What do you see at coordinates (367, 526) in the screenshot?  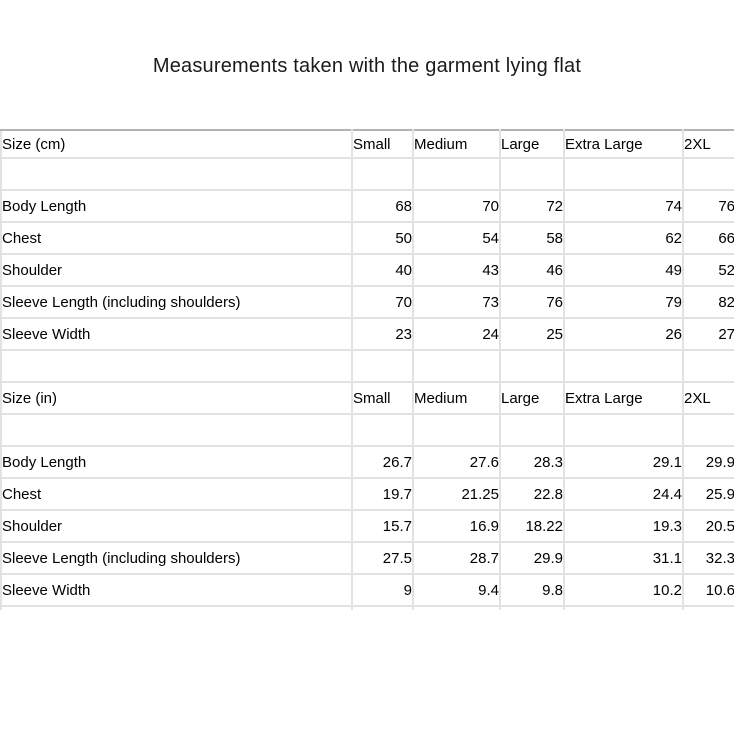 I see `table-row: Shoulder 15.7 16.9 18.22 19.3 20.5` at bounding box center [367, 526].